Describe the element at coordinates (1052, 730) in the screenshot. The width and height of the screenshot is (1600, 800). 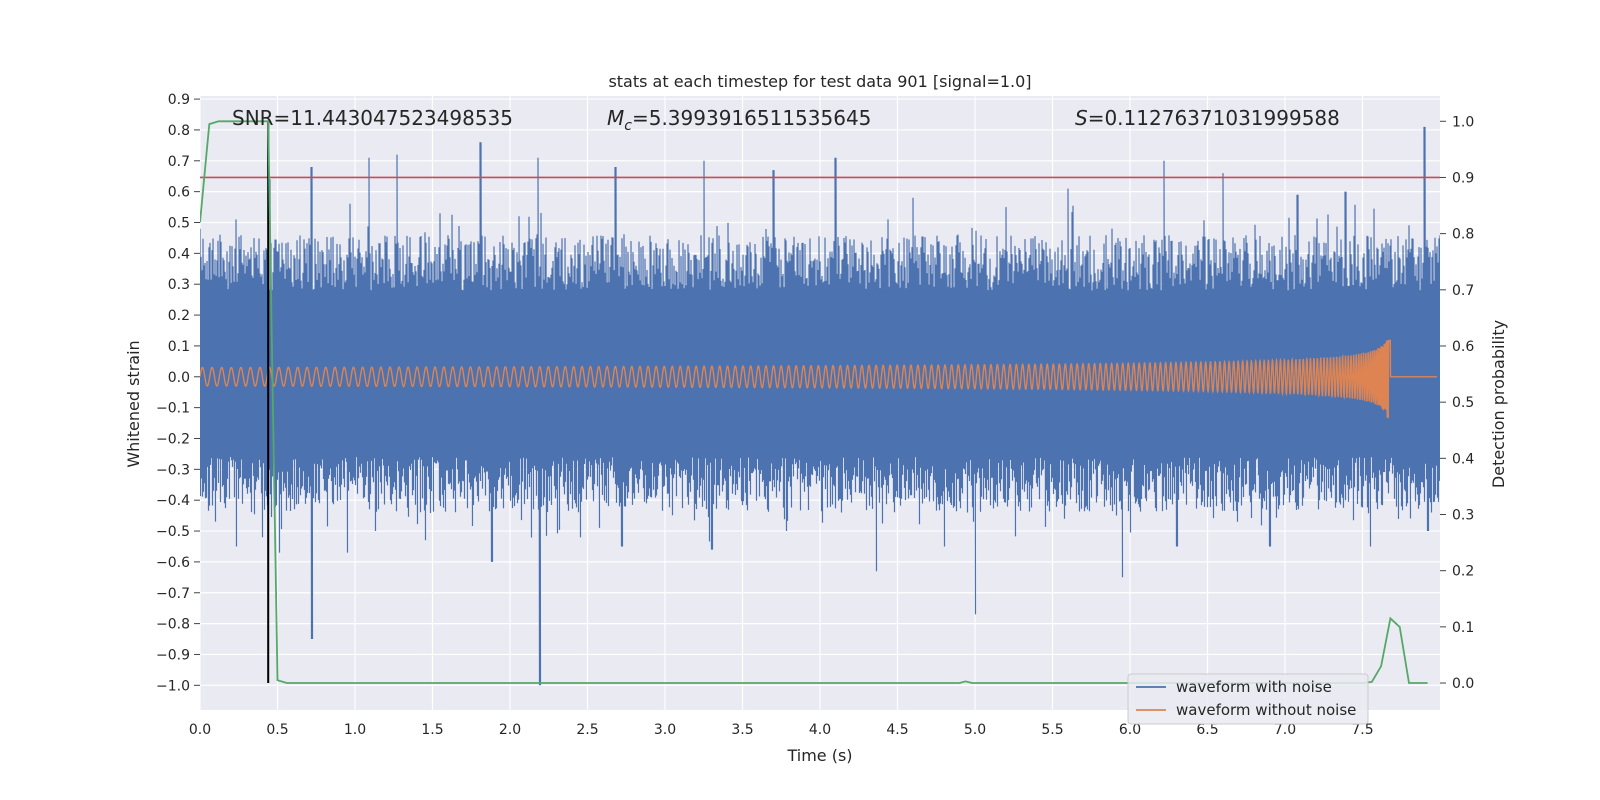
I see `x-tick-label: 5.5` at that location.